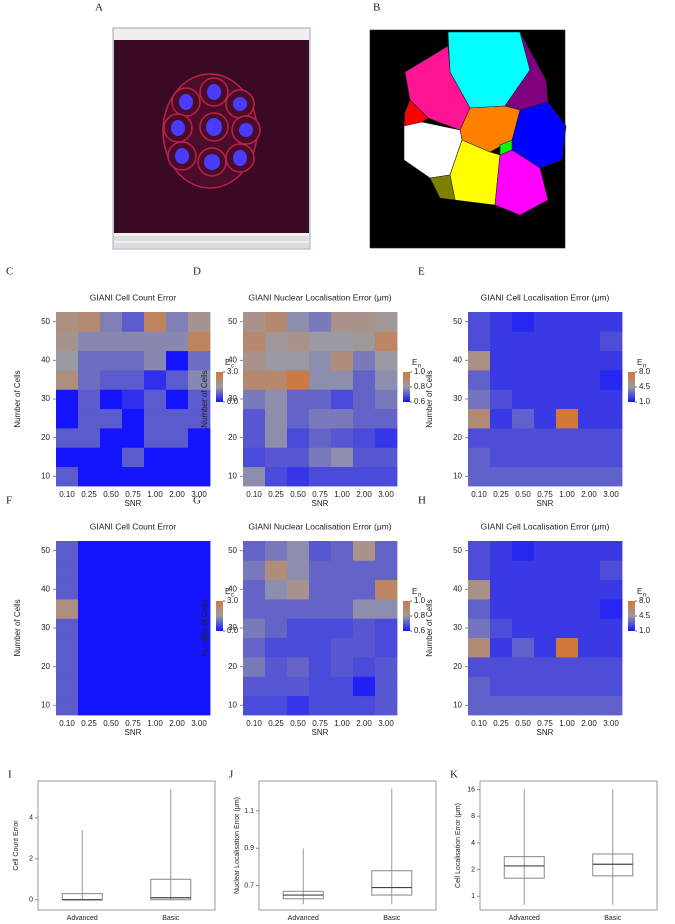 Image resolution: width=675 pixels, height=924 pixels. What do you see at coordinates (479, 494) in the screenshot?
I see `x-tick-label: 0.10` at bounding box center [479, 494].